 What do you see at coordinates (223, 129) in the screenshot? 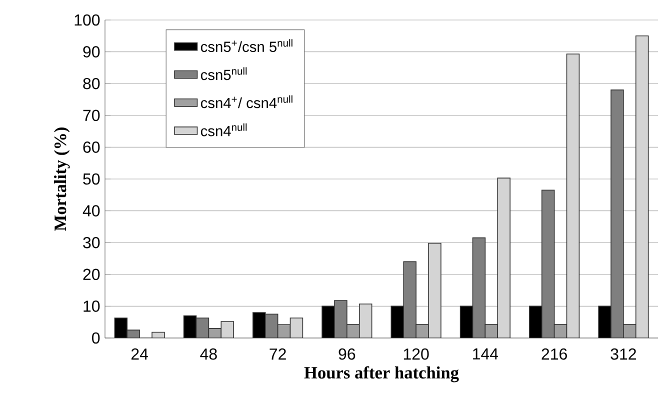
I see `legend-label: csn4$^{null}$` at bounding box center [223, 129].